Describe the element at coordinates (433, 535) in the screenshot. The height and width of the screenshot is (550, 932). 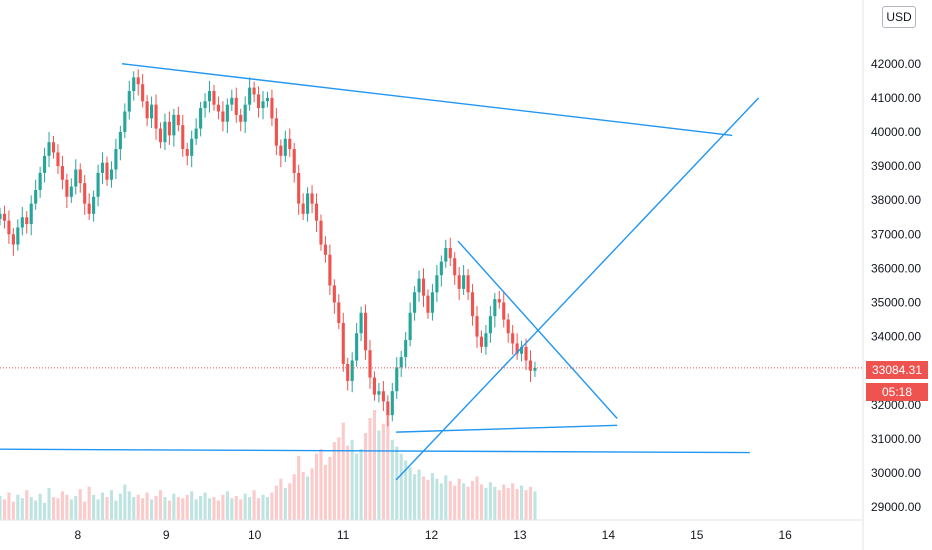
I see `time-axis: 8 9 10 11 12 13 14 15 16` at that location.